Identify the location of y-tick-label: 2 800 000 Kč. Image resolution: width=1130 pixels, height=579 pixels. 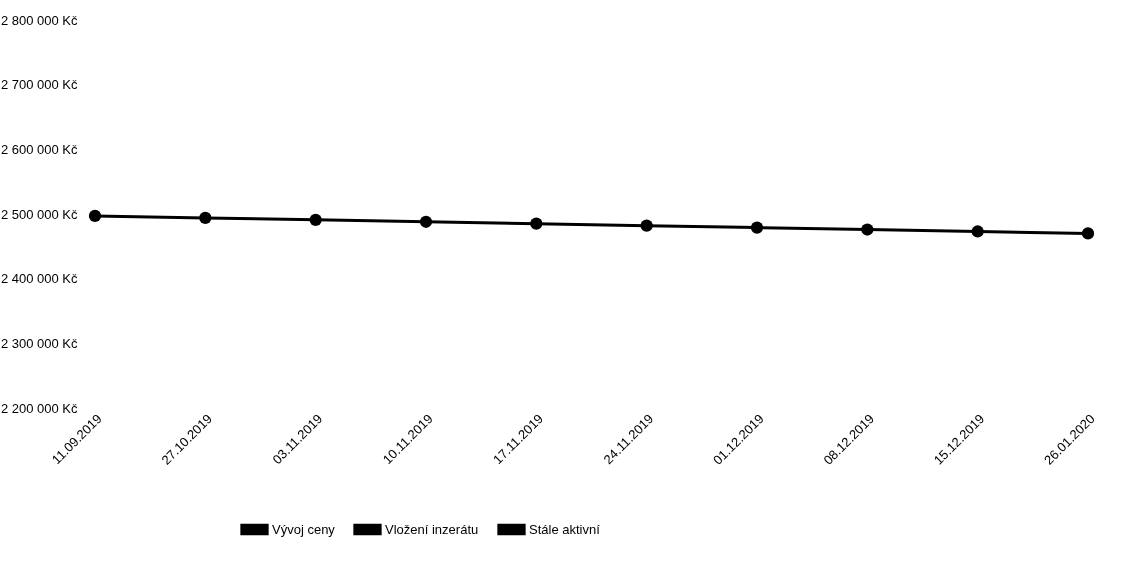
(39, 20).